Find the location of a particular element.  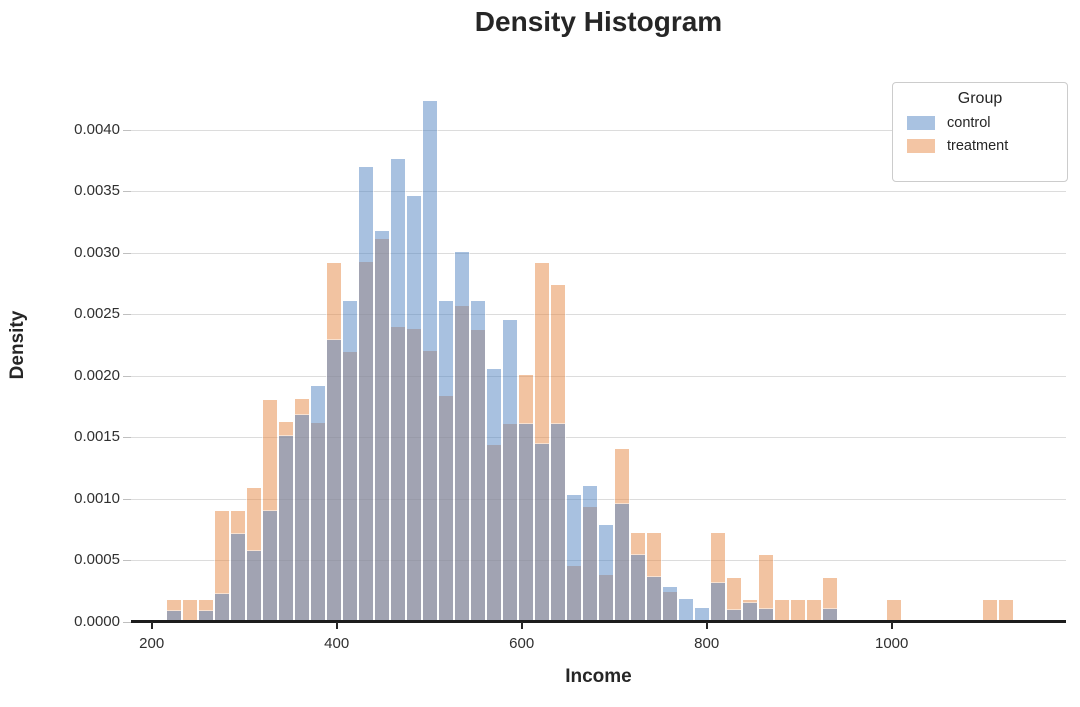

legend-entry-treatment: treatment is located at coordinates (987, 146).